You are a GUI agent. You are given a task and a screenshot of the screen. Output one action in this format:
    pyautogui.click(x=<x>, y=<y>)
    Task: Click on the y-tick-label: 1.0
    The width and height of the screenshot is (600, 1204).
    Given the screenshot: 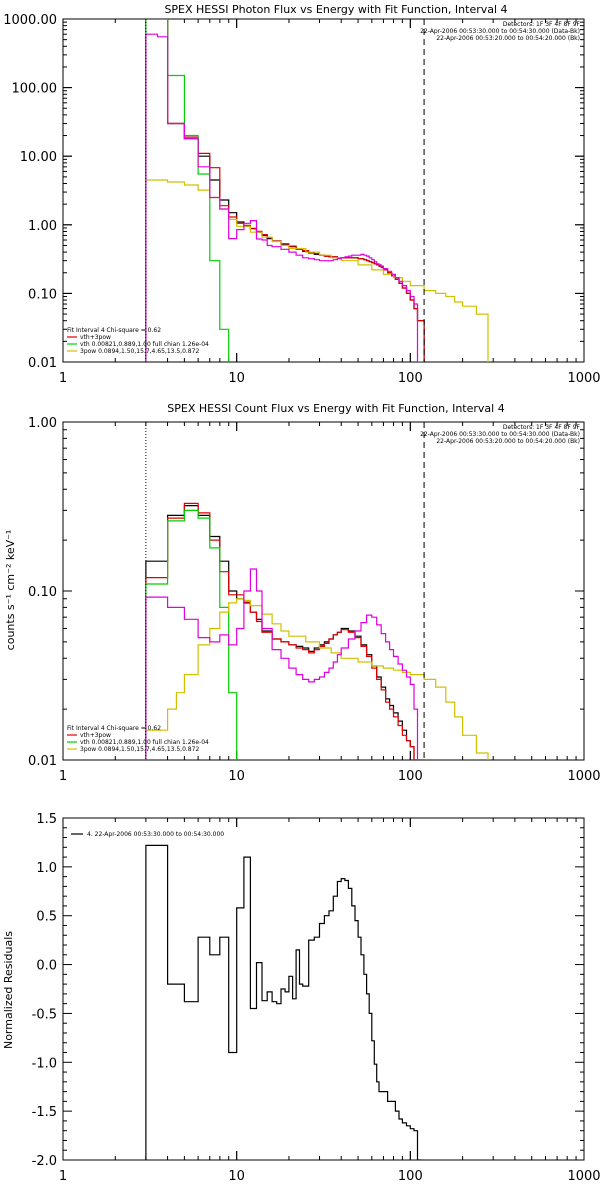 What is the action you would take?
    pyautogui.click(x=46, y=868)
    